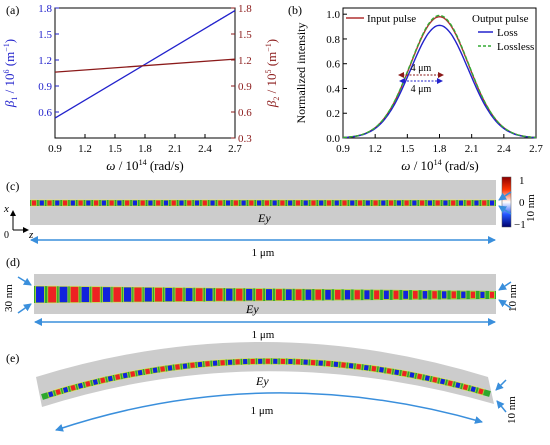  Describe the element at coordinates (439, 144) in the screenshot. I see `panel-b-x-ticks: 0.9 1.2 1.5 1.8 2.1 2.4 2.7` at that location.